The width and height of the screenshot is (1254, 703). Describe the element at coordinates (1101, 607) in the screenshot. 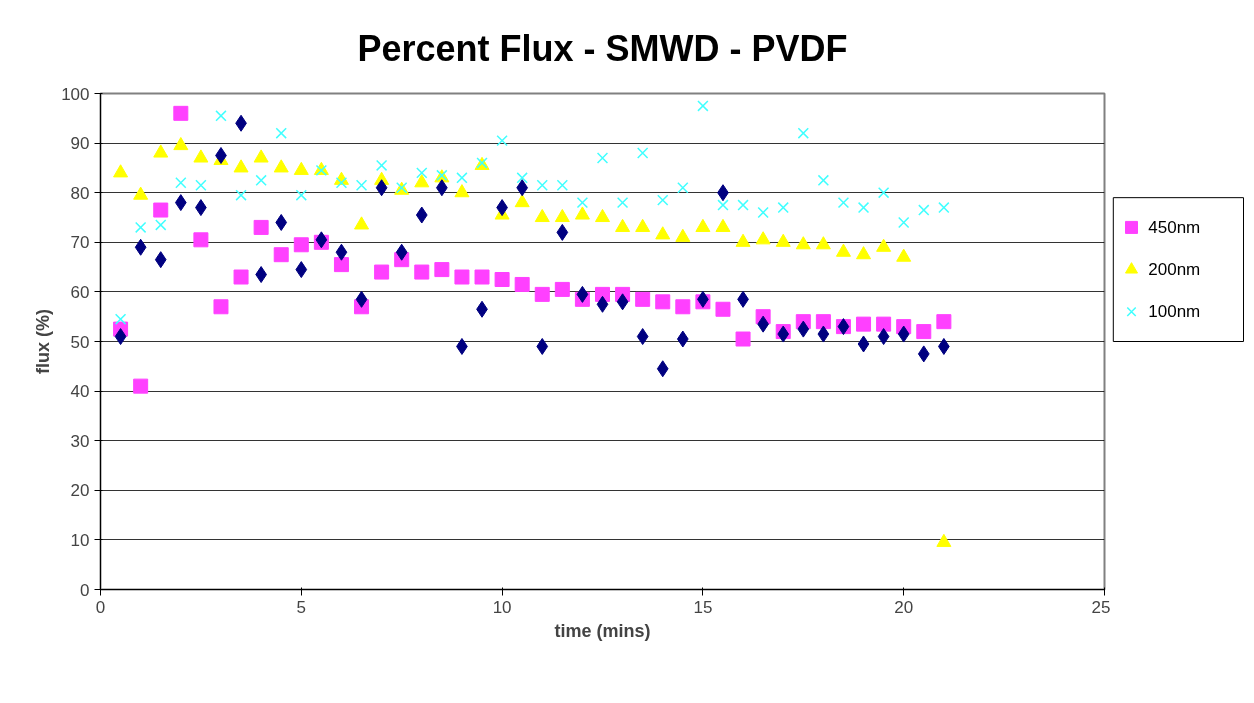

I see `x-tick-label: 25` at that location.